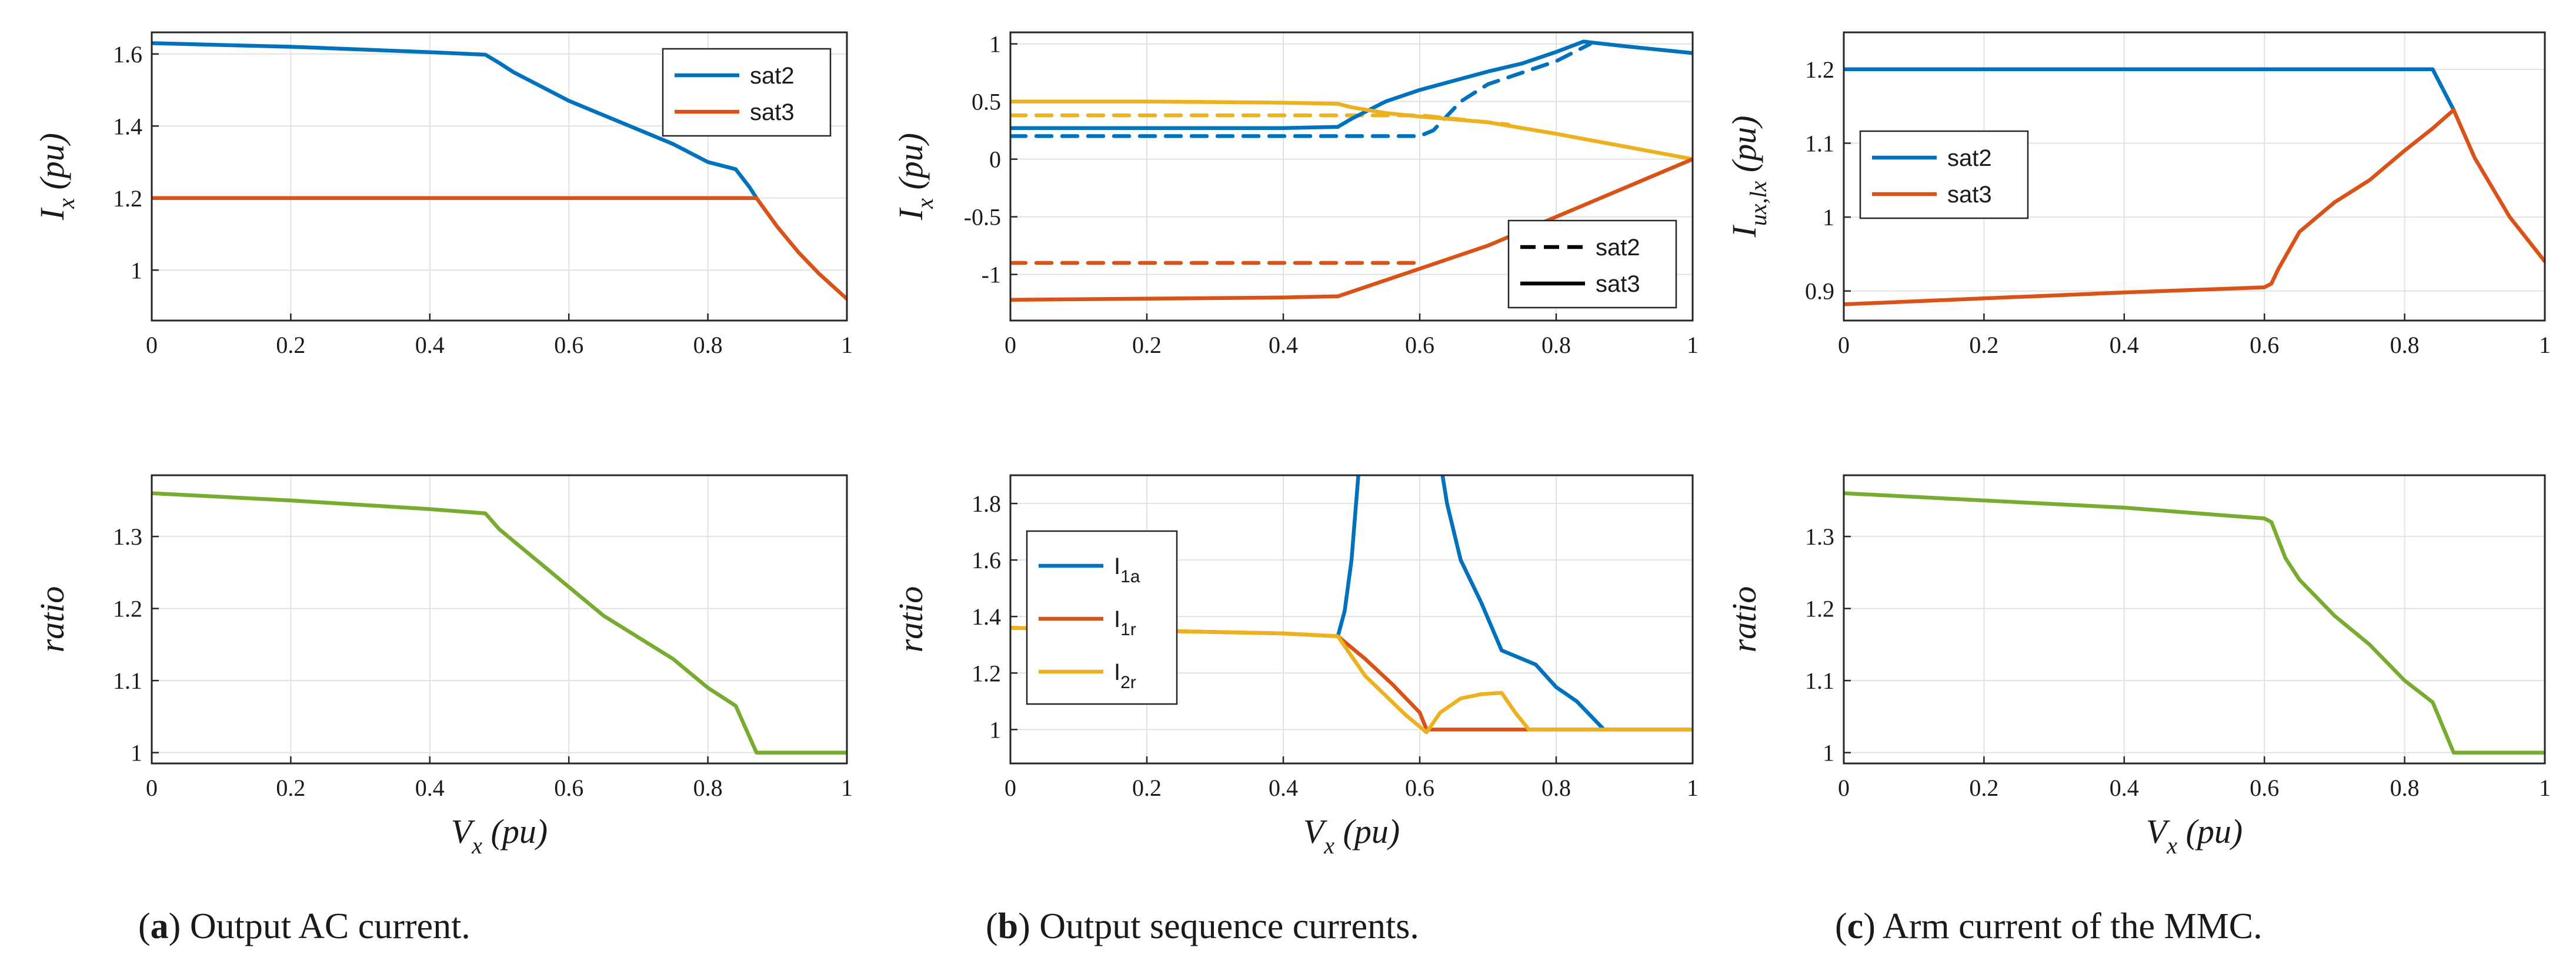  Describe the element at coordinates (304, 926) in the screenshot. I see `caption-a: (a) Output AC current.` at that location.